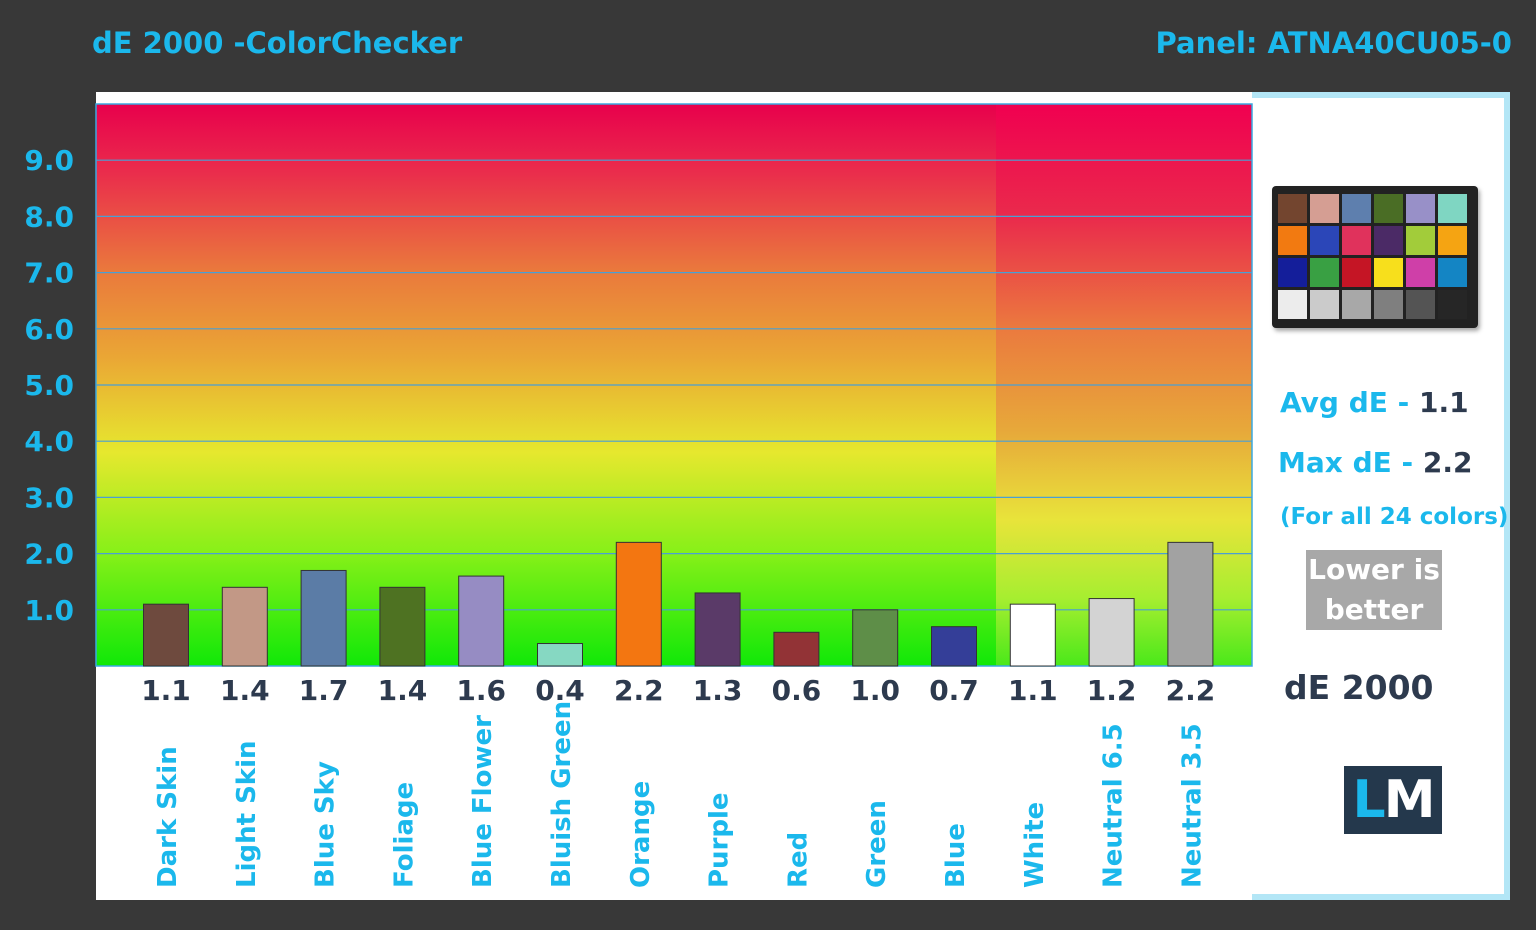 The width and height of the screenshot is (1536, 930). What do you see at coordinates (1333, 43) in the screenshot?
I see `panel-label: Panel: ATNA40CU05-0` at bounding box center [1333, 43].